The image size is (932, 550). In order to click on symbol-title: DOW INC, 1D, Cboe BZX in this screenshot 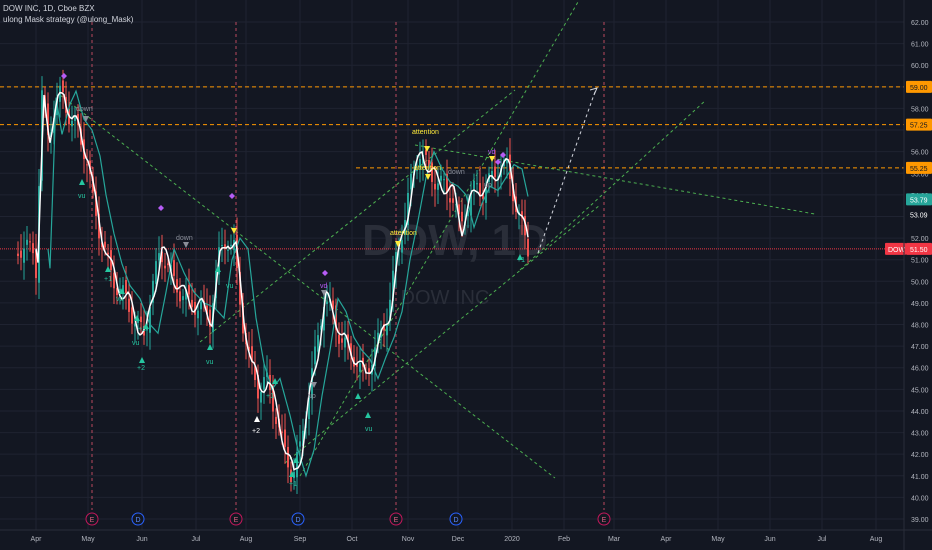, I will do `click(49, 8)`.